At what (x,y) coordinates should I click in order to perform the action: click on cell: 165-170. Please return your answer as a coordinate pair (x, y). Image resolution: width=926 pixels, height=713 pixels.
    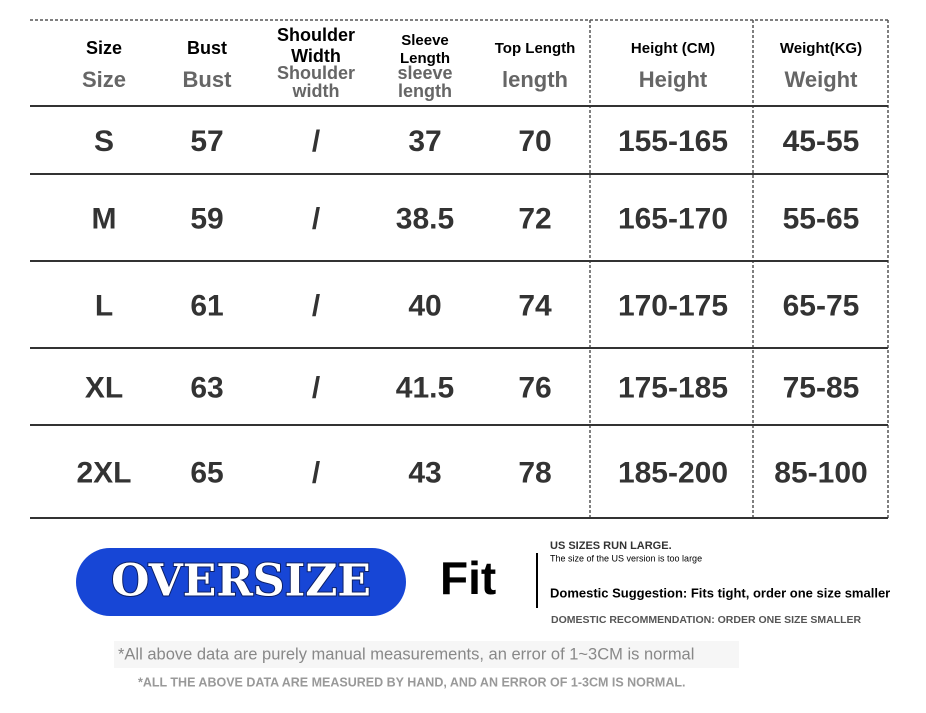
    Looking at the image, I should click on (673, 218).